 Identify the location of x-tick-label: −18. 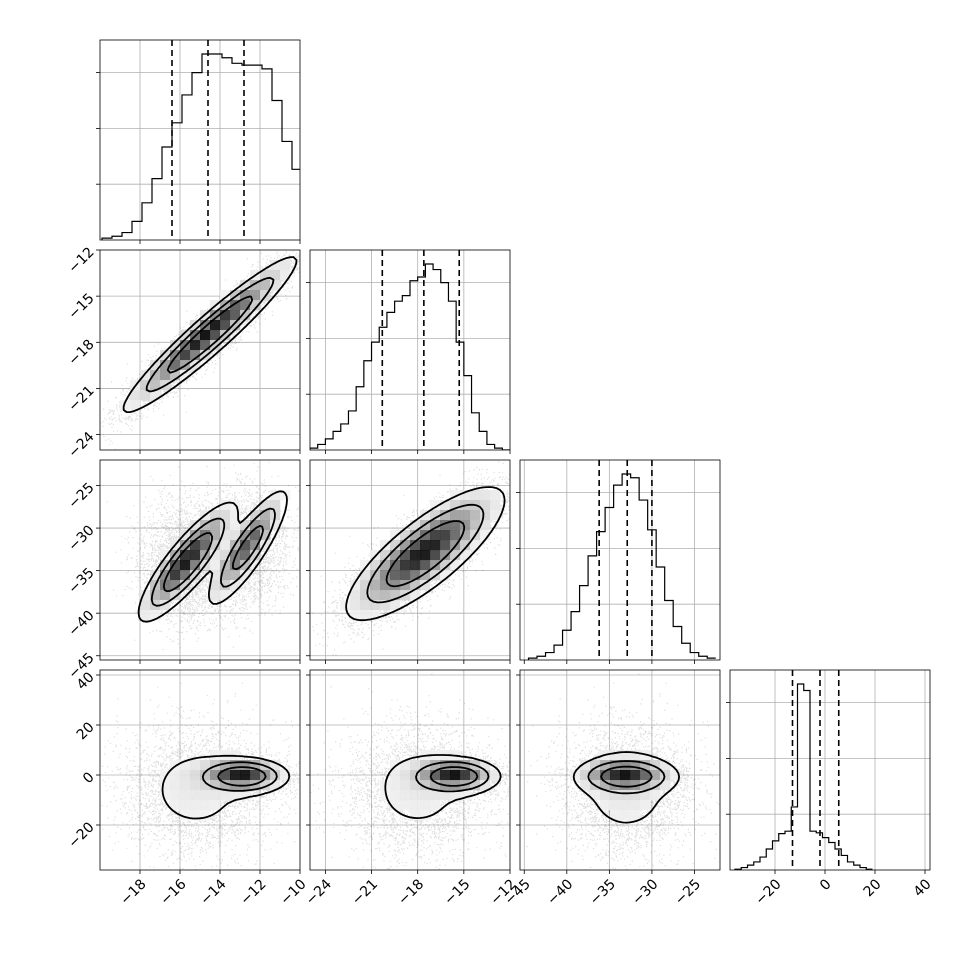
(133, 892).